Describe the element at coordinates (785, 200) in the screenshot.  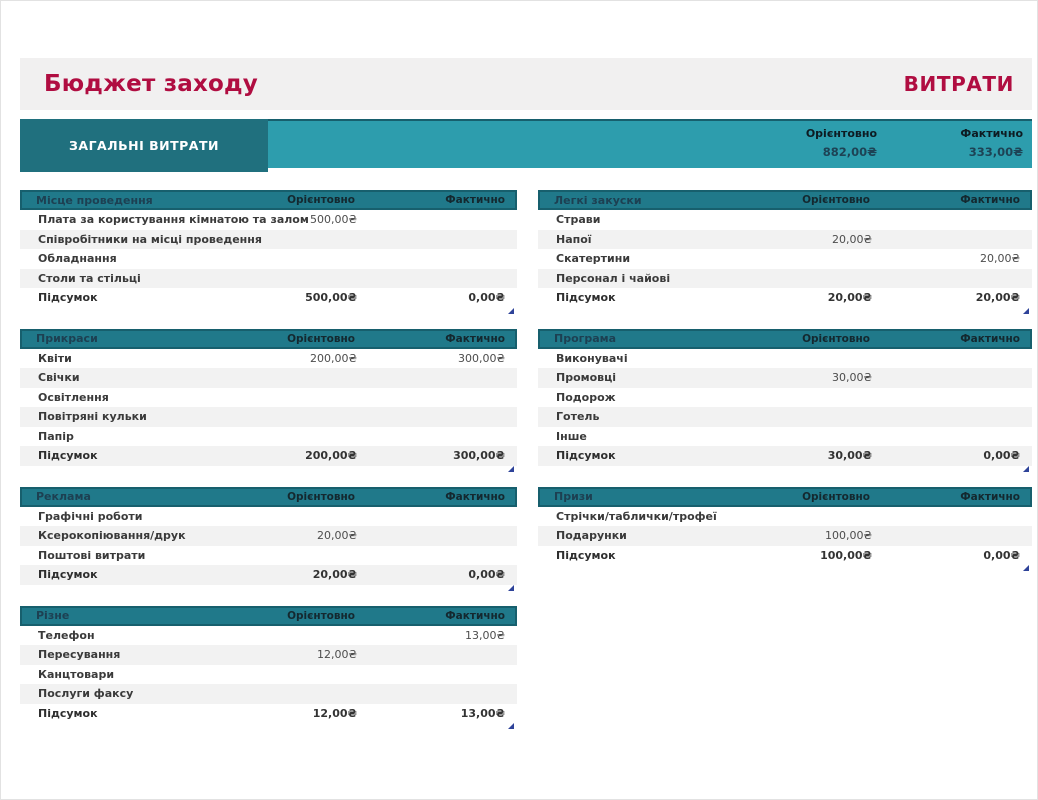
I see `table-header-row: Легкі закуски Орієнтовно Фактично` at that location.